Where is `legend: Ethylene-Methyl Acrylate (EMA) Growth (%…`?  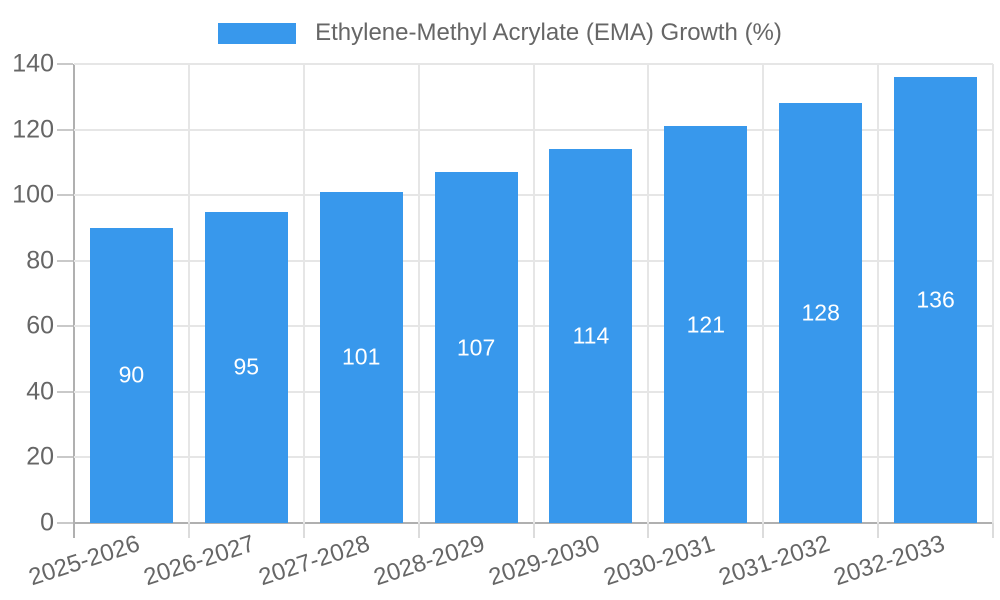
legend: Ethylene-Methyl Acrylate (EMA) Growth (%… is located at coordinates (500, 32).